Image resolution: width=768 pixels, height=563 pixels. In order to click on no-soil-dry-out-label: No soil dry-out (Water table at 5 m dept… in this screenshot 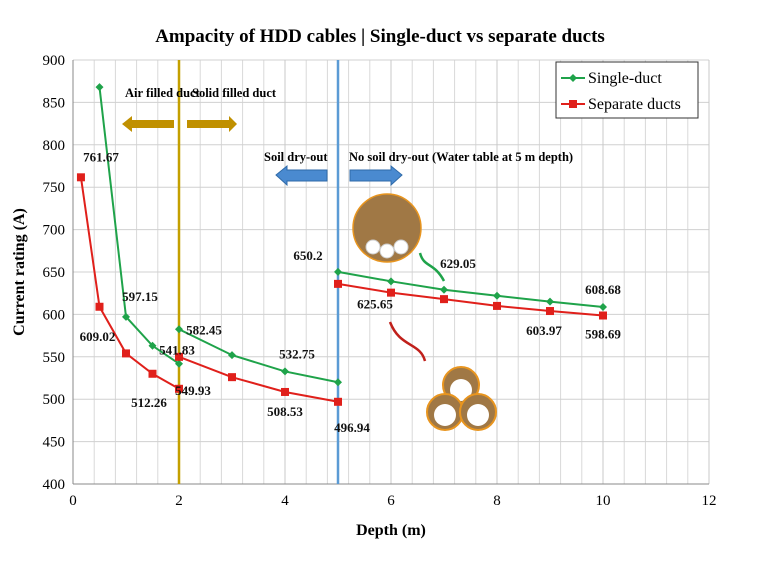, I will do `click(461, 157)`.